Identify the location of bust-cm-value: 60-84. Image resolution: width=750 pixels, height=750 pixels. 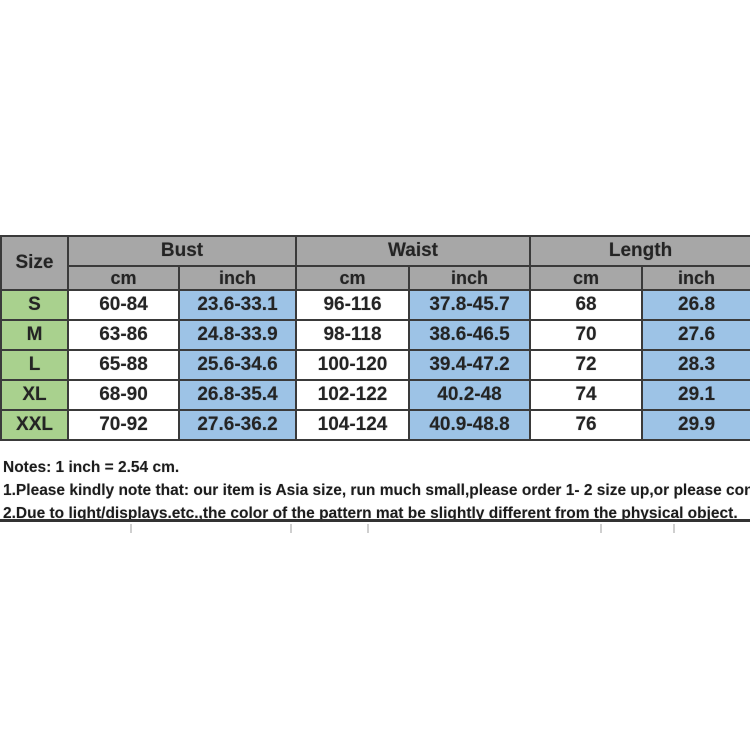
(123, 305).